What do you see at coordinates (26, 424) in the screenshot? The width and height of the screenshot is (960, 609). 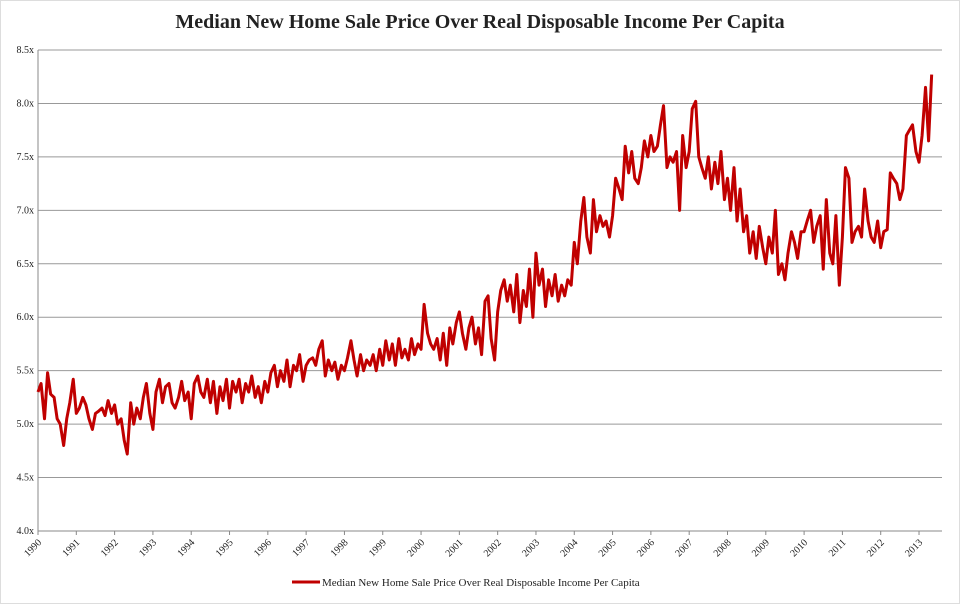 I see `y-tick-label: 5.0x` at bounding box center [26, 424].